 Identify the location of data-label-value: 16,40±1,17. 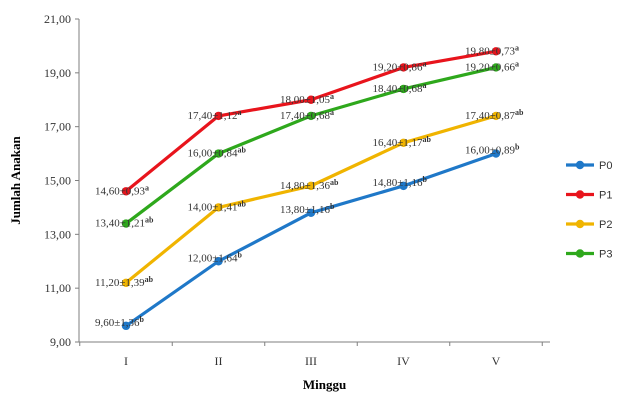
(398, 143).